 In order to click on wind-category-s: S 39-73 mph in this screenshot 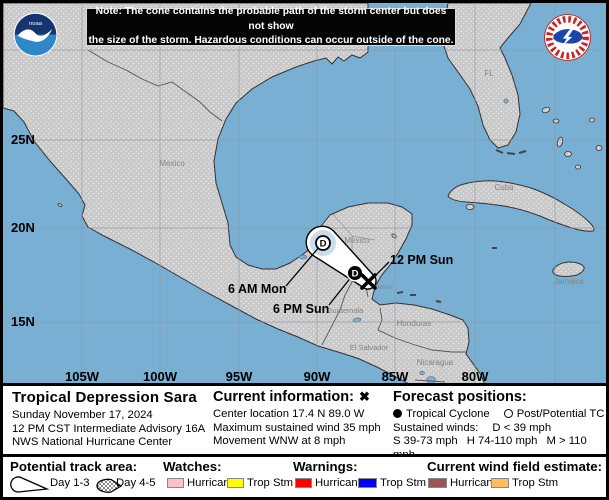, I will do `click(425, 441)`.